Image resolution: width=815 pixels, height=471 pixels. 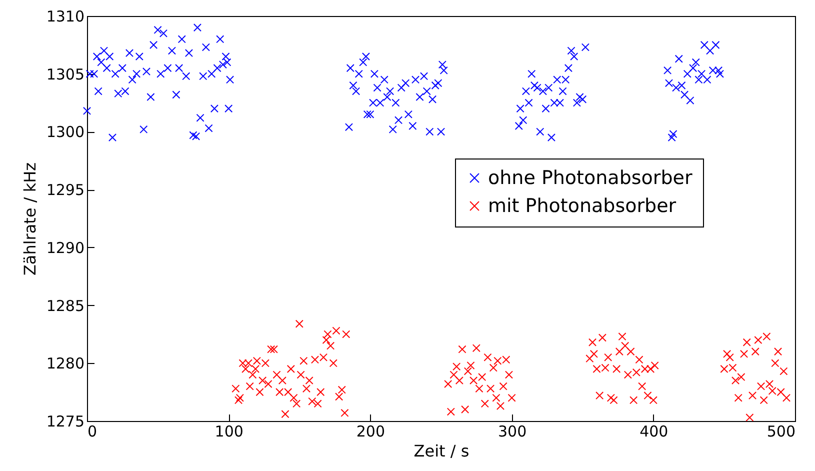 I want to click on y-tick-label: 1295, so click(x=65, y=190).